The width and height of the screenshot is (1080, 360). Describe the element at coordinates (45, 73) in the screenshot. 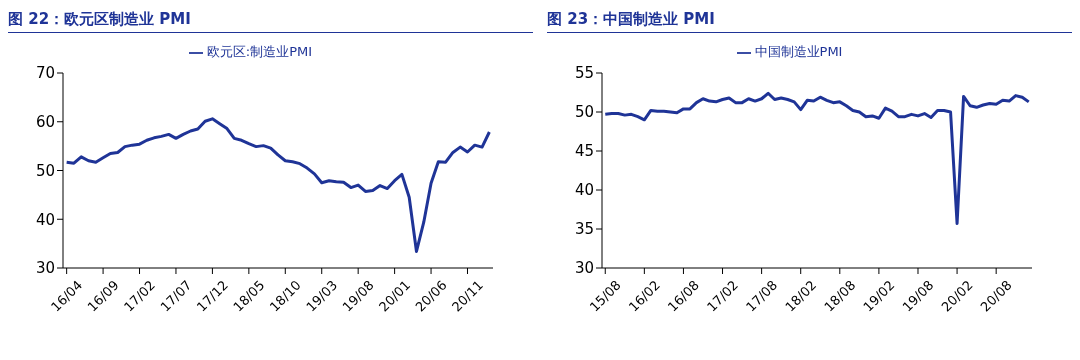

I see `y-tick-label: 70` at that location.